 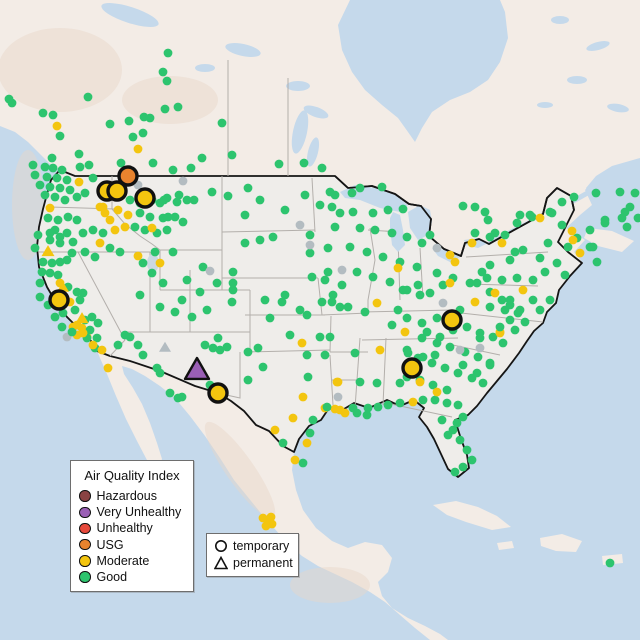 I want to click on good-swatch-icon, so click(x=85, y=577).